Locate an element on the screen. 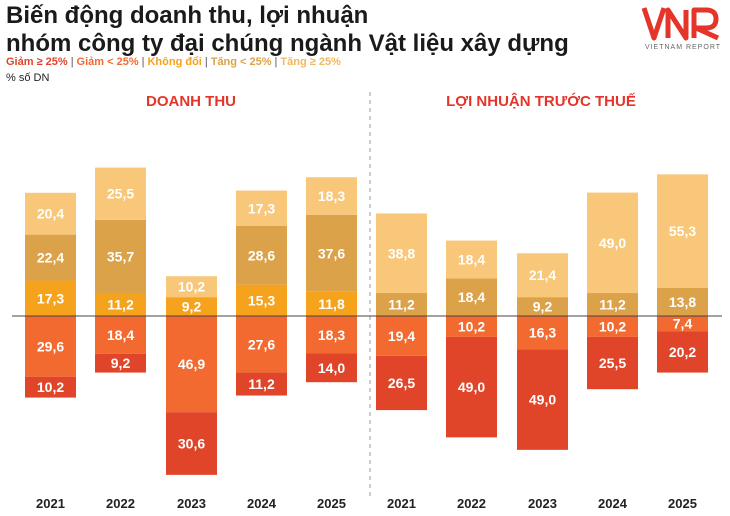 The image size is (730, 516). data-label-1-2024-s4: 17,3 is located at coordinates (261, 208).